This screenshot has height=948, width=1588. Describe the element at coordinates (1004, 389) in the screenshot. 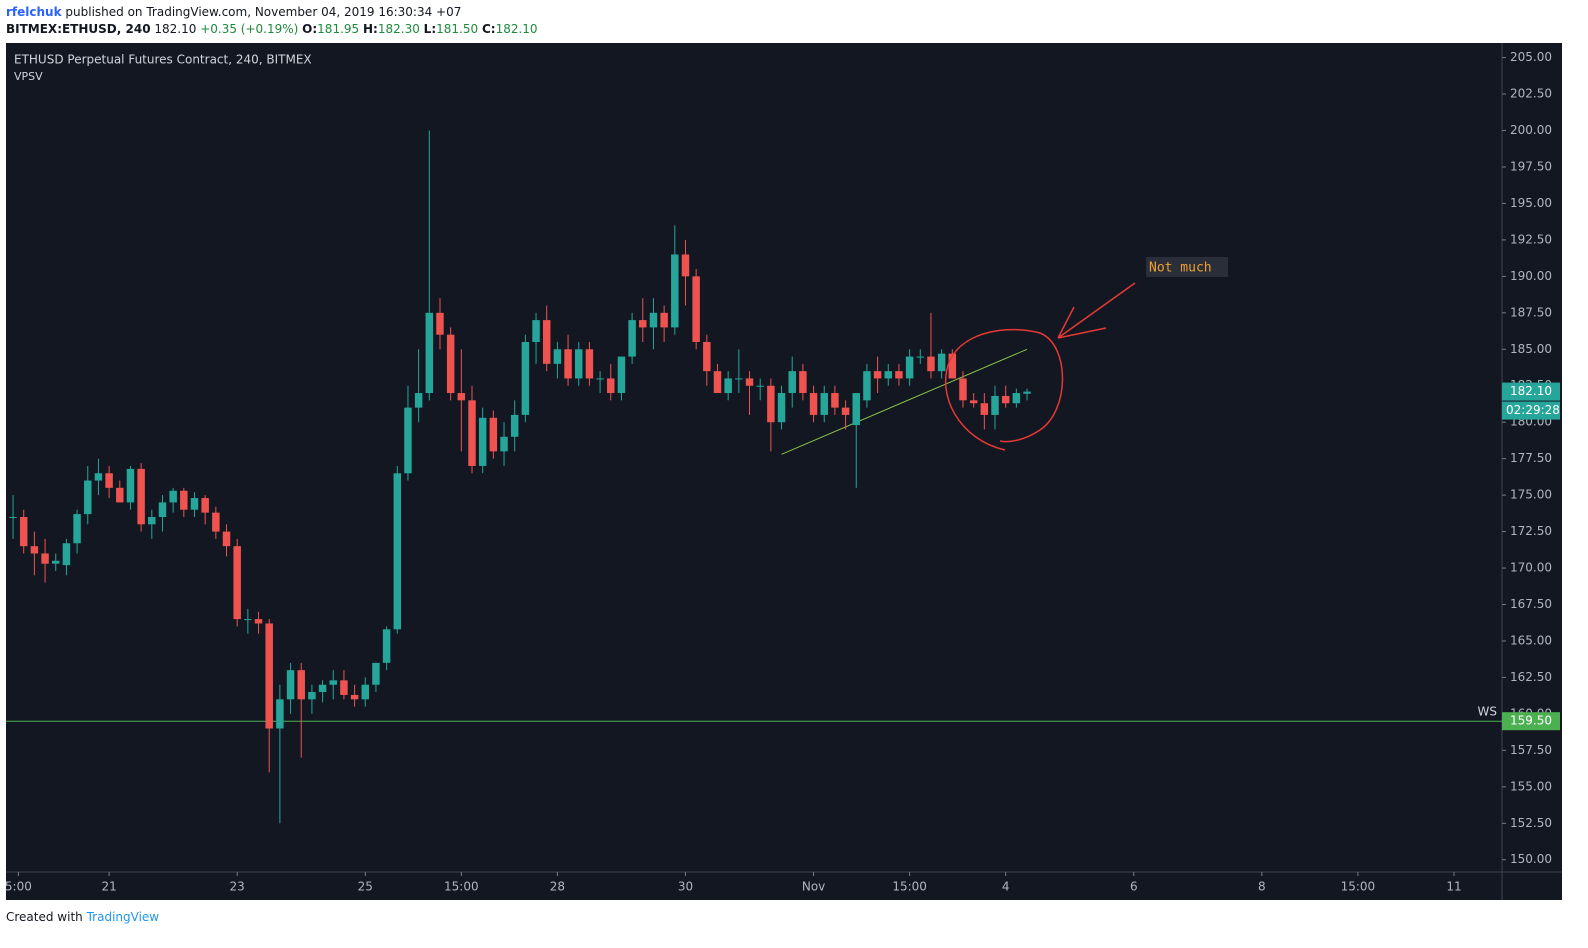

I see `annotation-circle` at that location.